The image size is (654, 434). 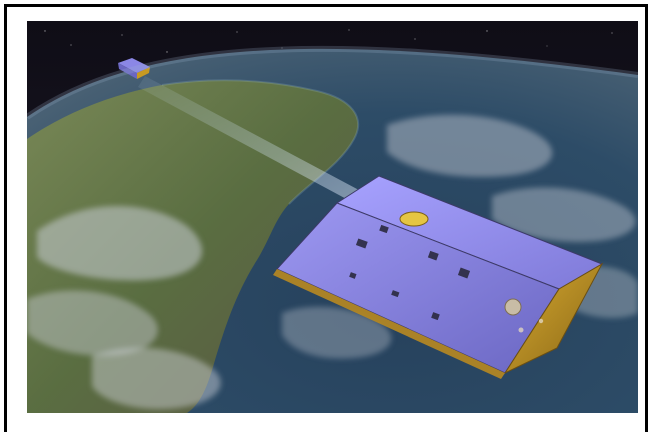 What do you see at coordinates (260, 142) in the screenshot?
I see `coastline` at bounding box center [260, 142].